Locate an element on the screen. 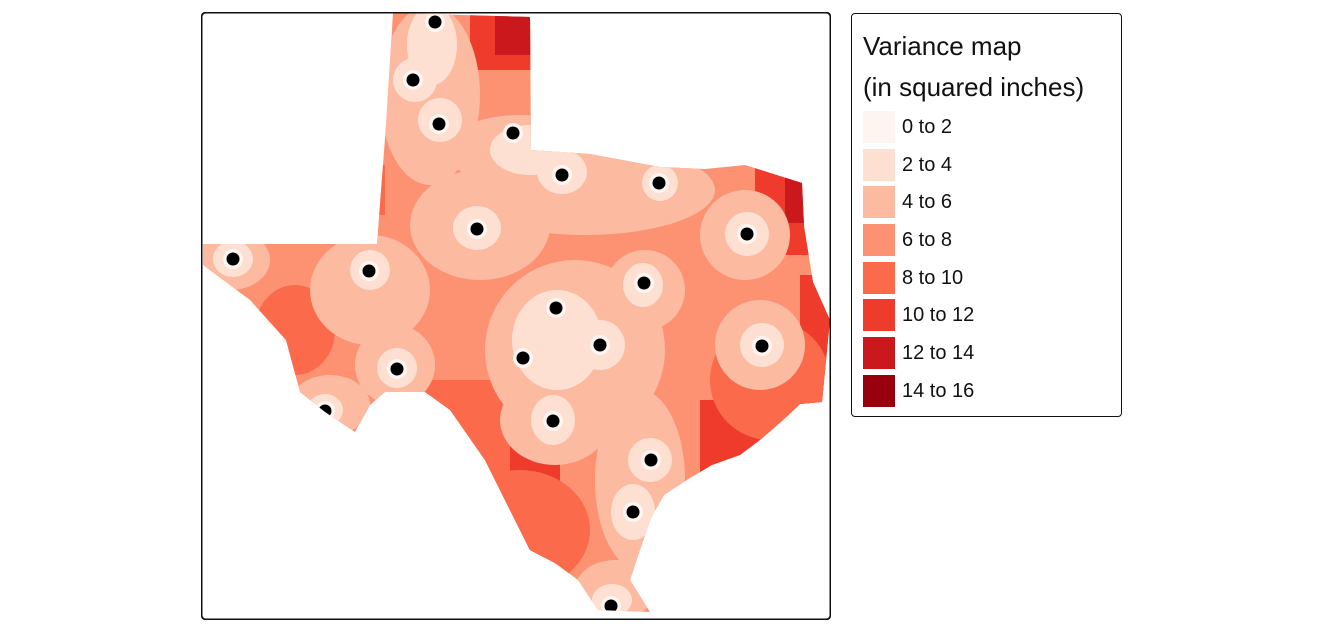  legend-label: 12 to 14 is located at coordinates (938, 353).